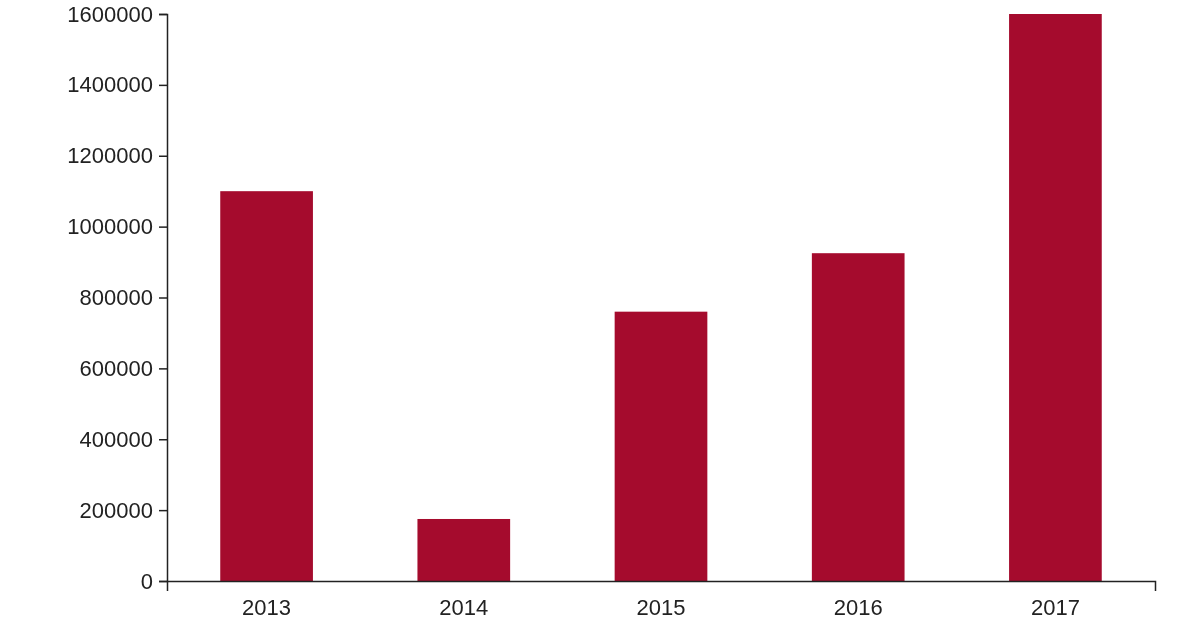 The image size is (1200, 630). Describe the element at coordinates (116, 368) in the screenshot. I see `y-tick-label: 600000` at that location.